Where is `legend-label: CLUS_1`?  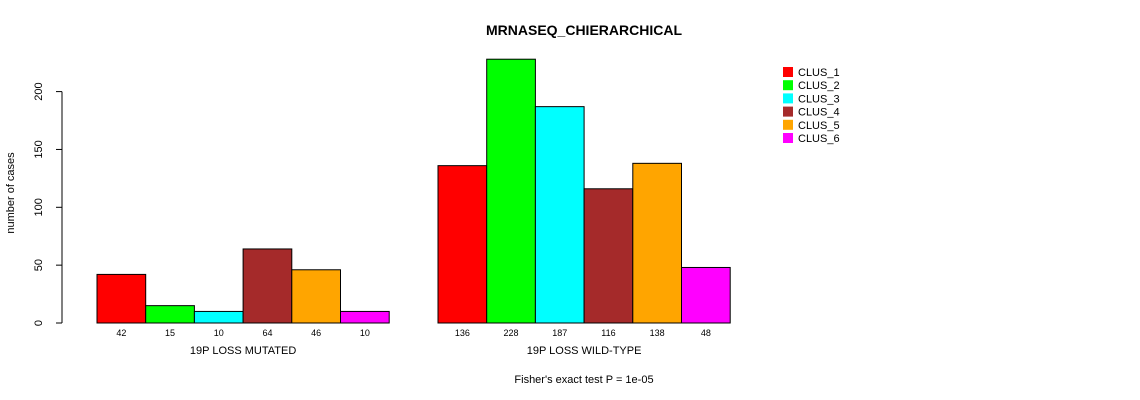 legend-label: CLUS_1 is located at coordinates (819, 73).